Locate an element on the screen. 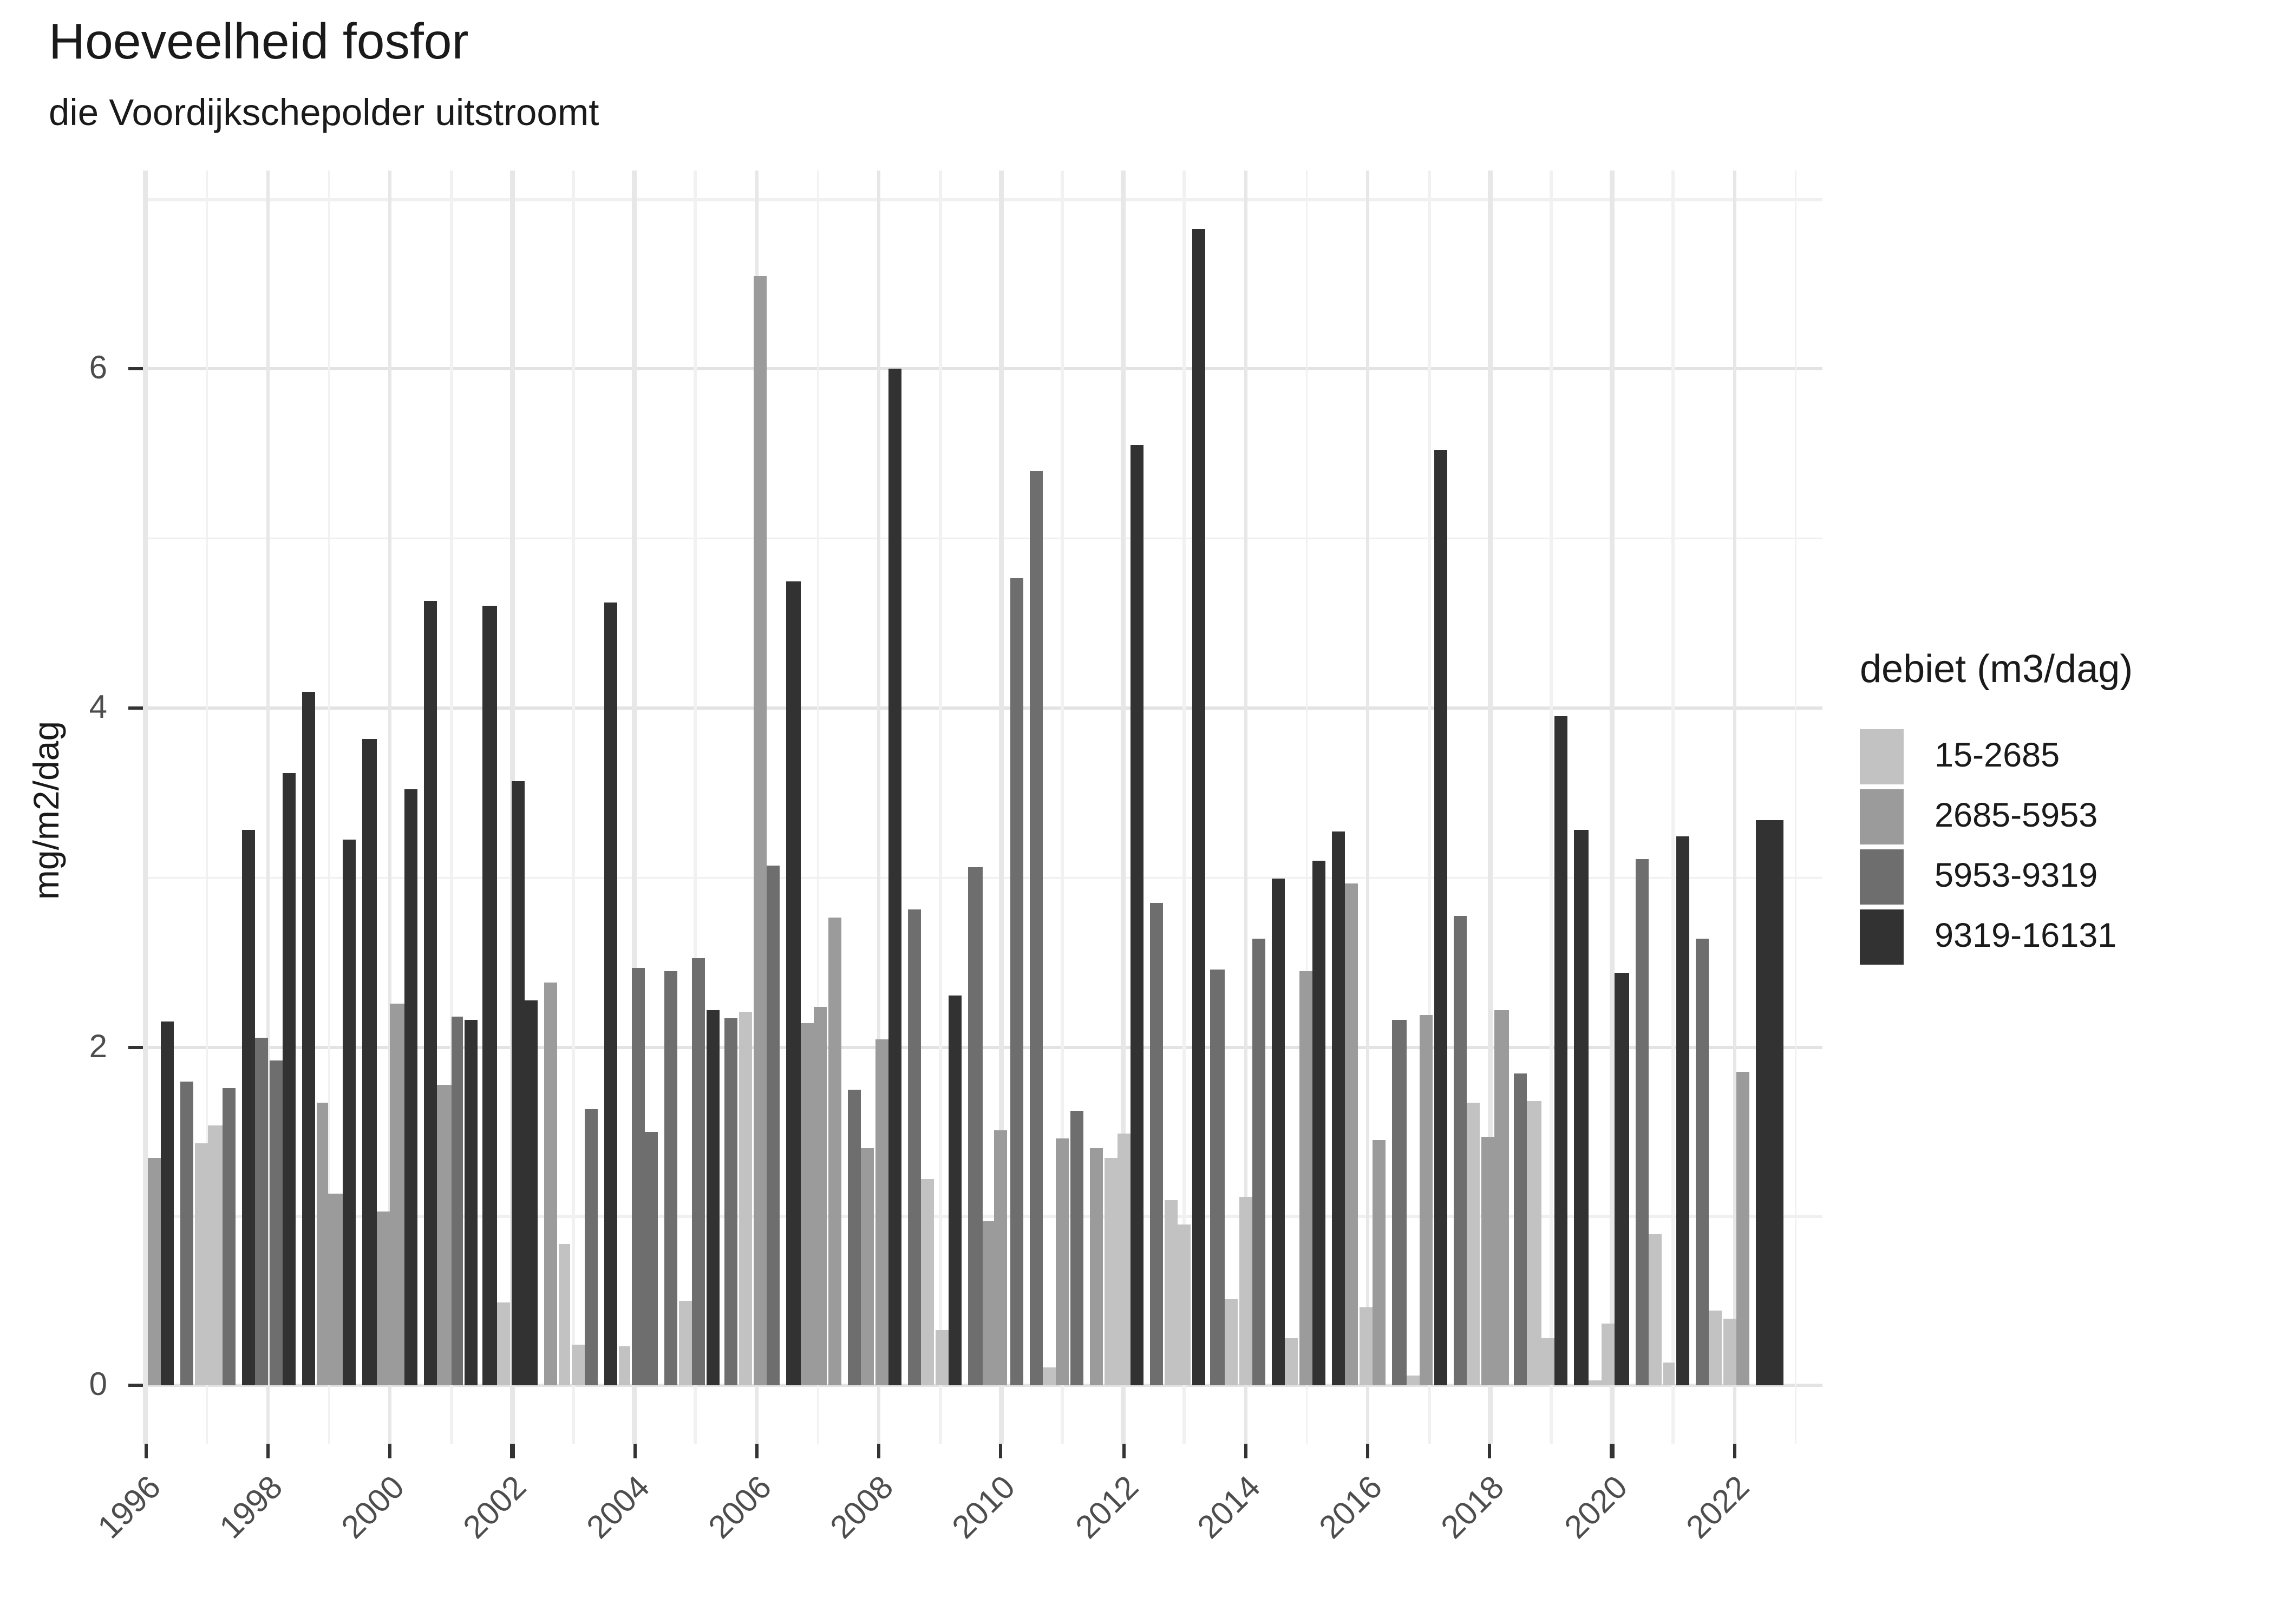 This screenshot has width=2274, height=1624. gridline-major-x2022 is located at coordinates (1735, 807).